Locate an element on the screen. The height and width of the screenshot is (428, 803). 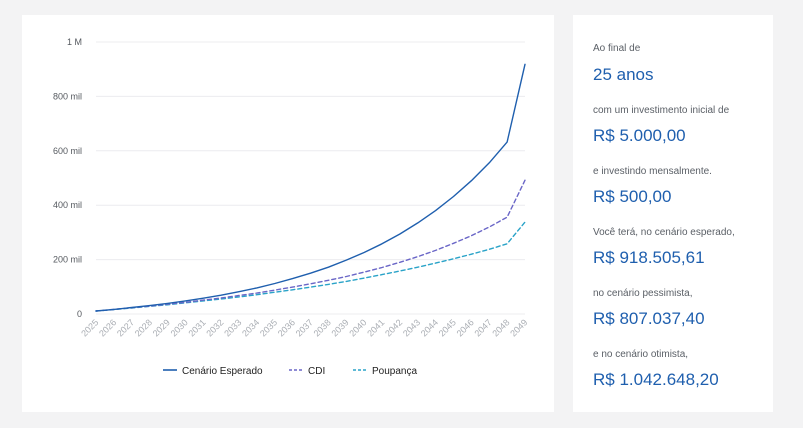
x-tick-label: 2036 is located at coordinates (286, 327).